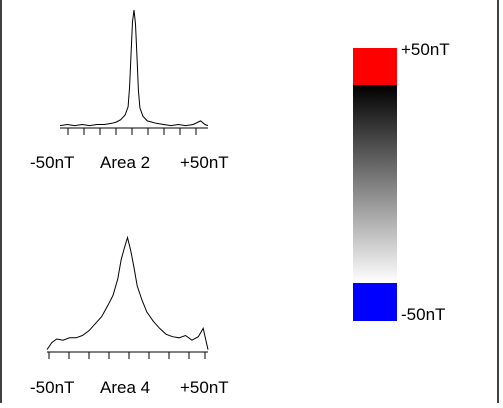 The height and width of the screenshot is (408, 503). What do you see at coordinates (125, 387) in the screenshot?
I see `title-area-4: Area 4` at bounding box center [125, 387].